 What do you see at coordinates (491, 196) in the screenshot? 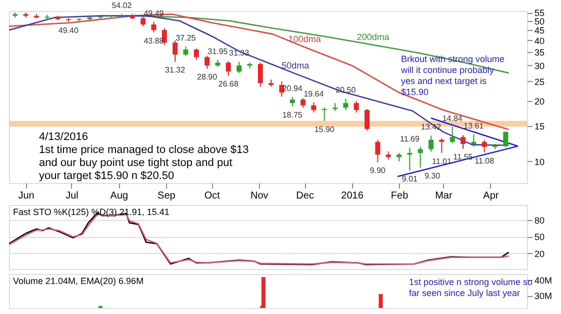
I see `x-tick-label: Apr` at bounding box center [491, 196].